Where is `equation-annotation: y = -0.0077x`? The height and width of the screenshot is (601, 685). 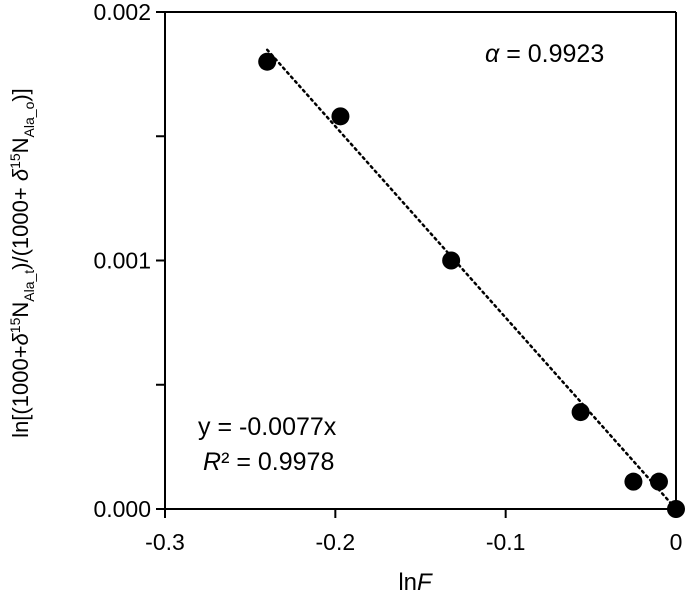 equation-annotation: y = -0.0077x is located at coordinates (267, 427).